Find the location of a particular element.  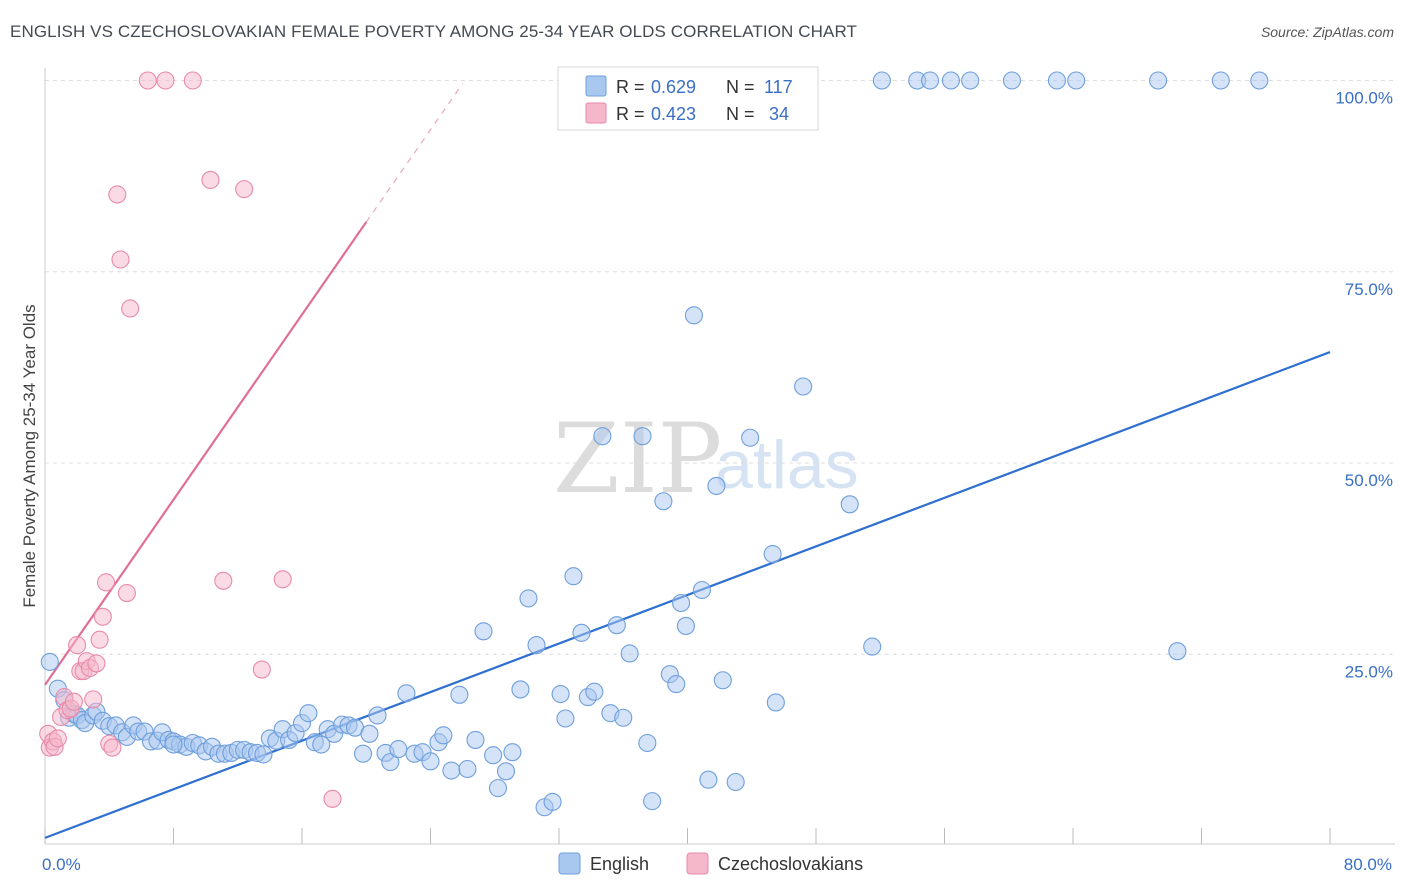

stats-r-value-czechoslovakians: 0.423 is located at coordinates (673, 114).